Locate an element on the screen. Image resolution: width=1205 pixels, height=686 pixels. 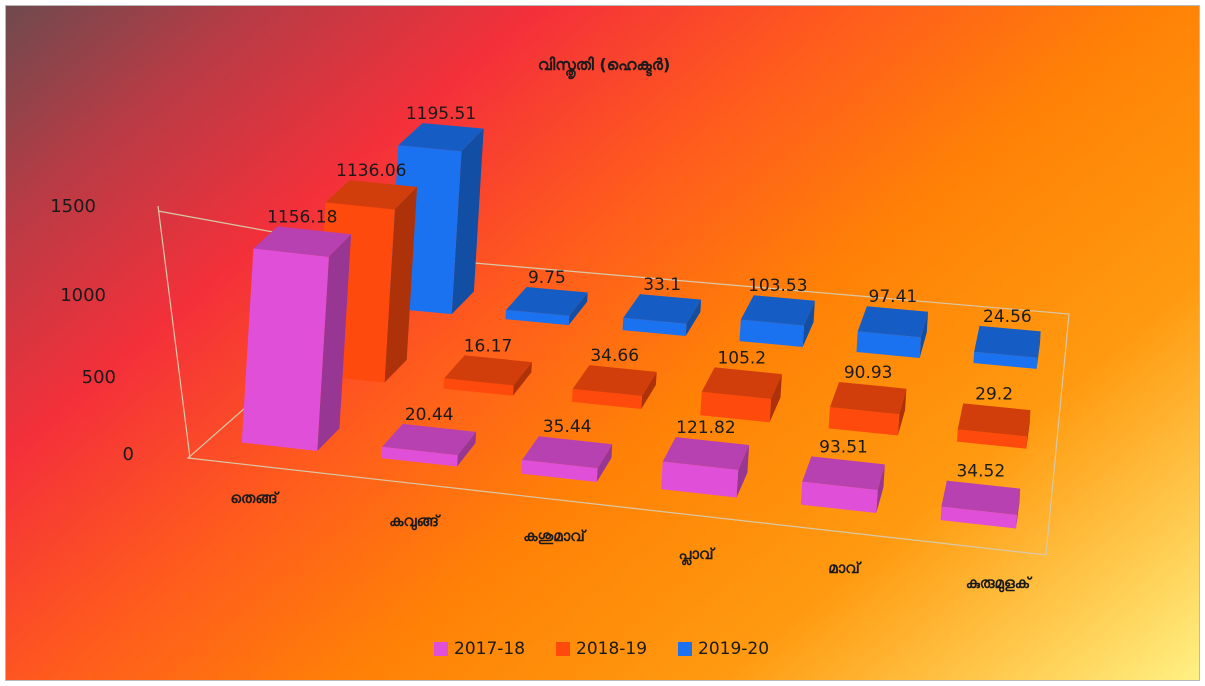
legend-label: 2019-20 is located at coordinates (733, 649).